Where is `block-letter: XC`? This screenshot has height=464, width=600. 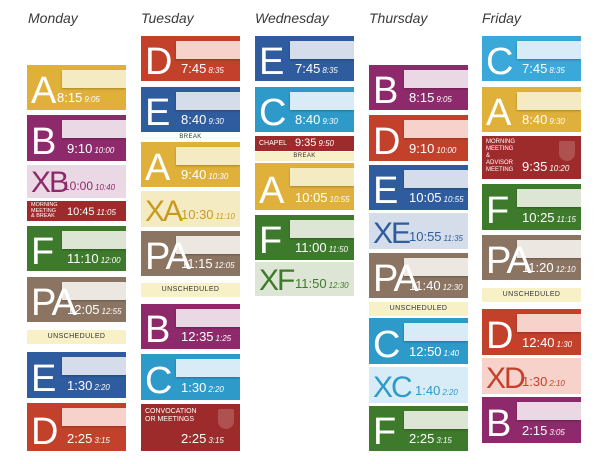 block-letter: XC is located at coordinates (393, 387).